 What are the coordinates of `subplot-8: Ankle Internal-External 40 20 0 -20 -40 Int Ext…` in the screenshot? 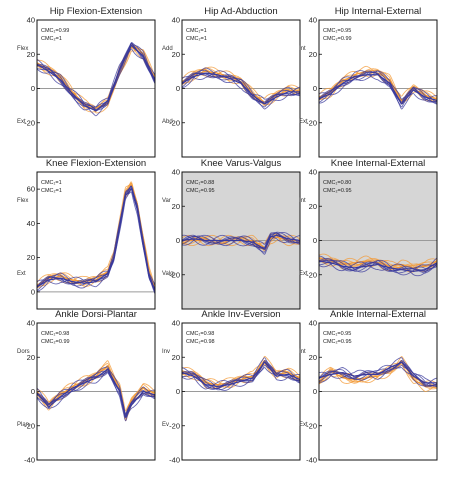 It's located at (368, 387).